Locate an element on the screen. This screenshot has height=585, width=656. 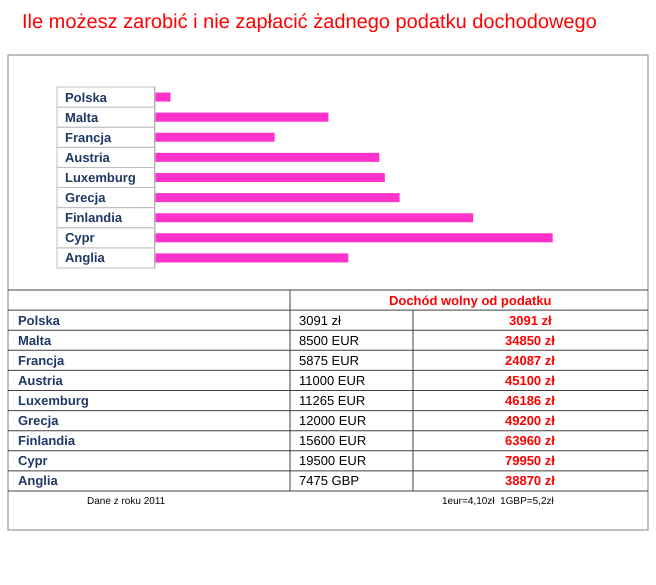
text: 63960 zł is located at coordinates (530, 440).